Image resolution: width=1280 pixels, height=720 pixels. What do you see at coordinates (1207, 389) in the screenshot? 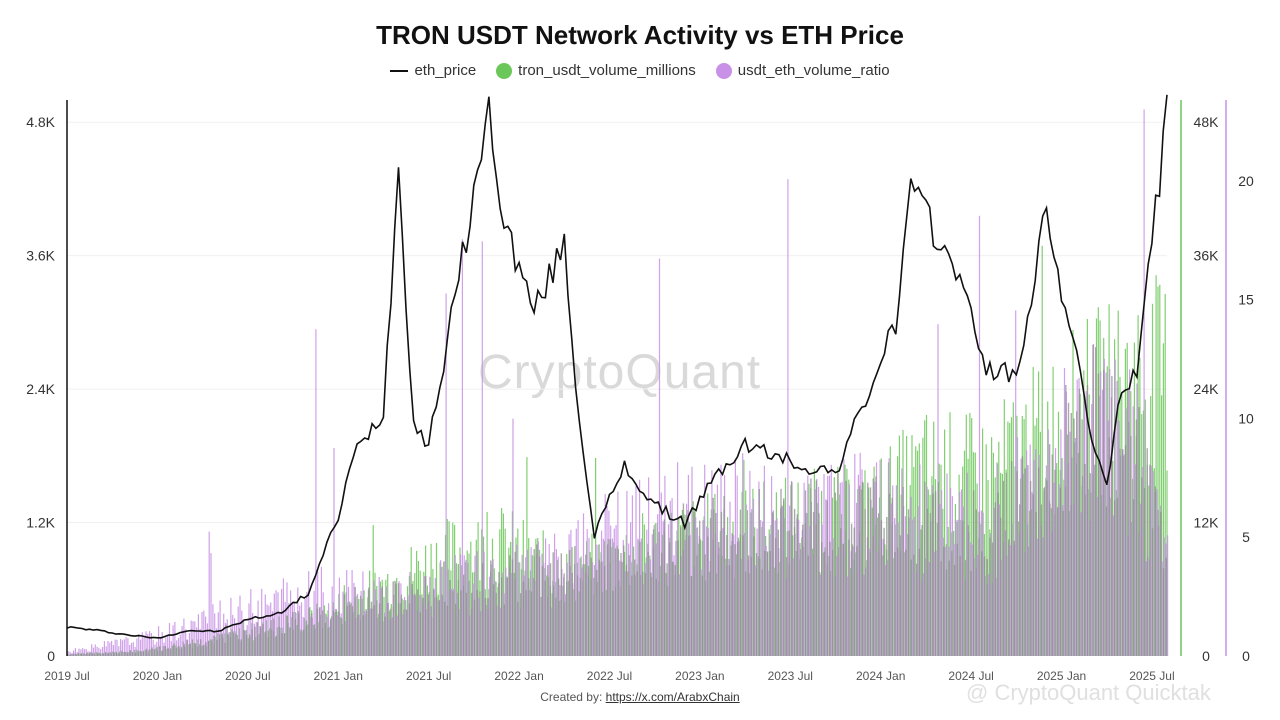
I see `y-right-volume-tick-label: 24K` at bounding box center [1207, 389].